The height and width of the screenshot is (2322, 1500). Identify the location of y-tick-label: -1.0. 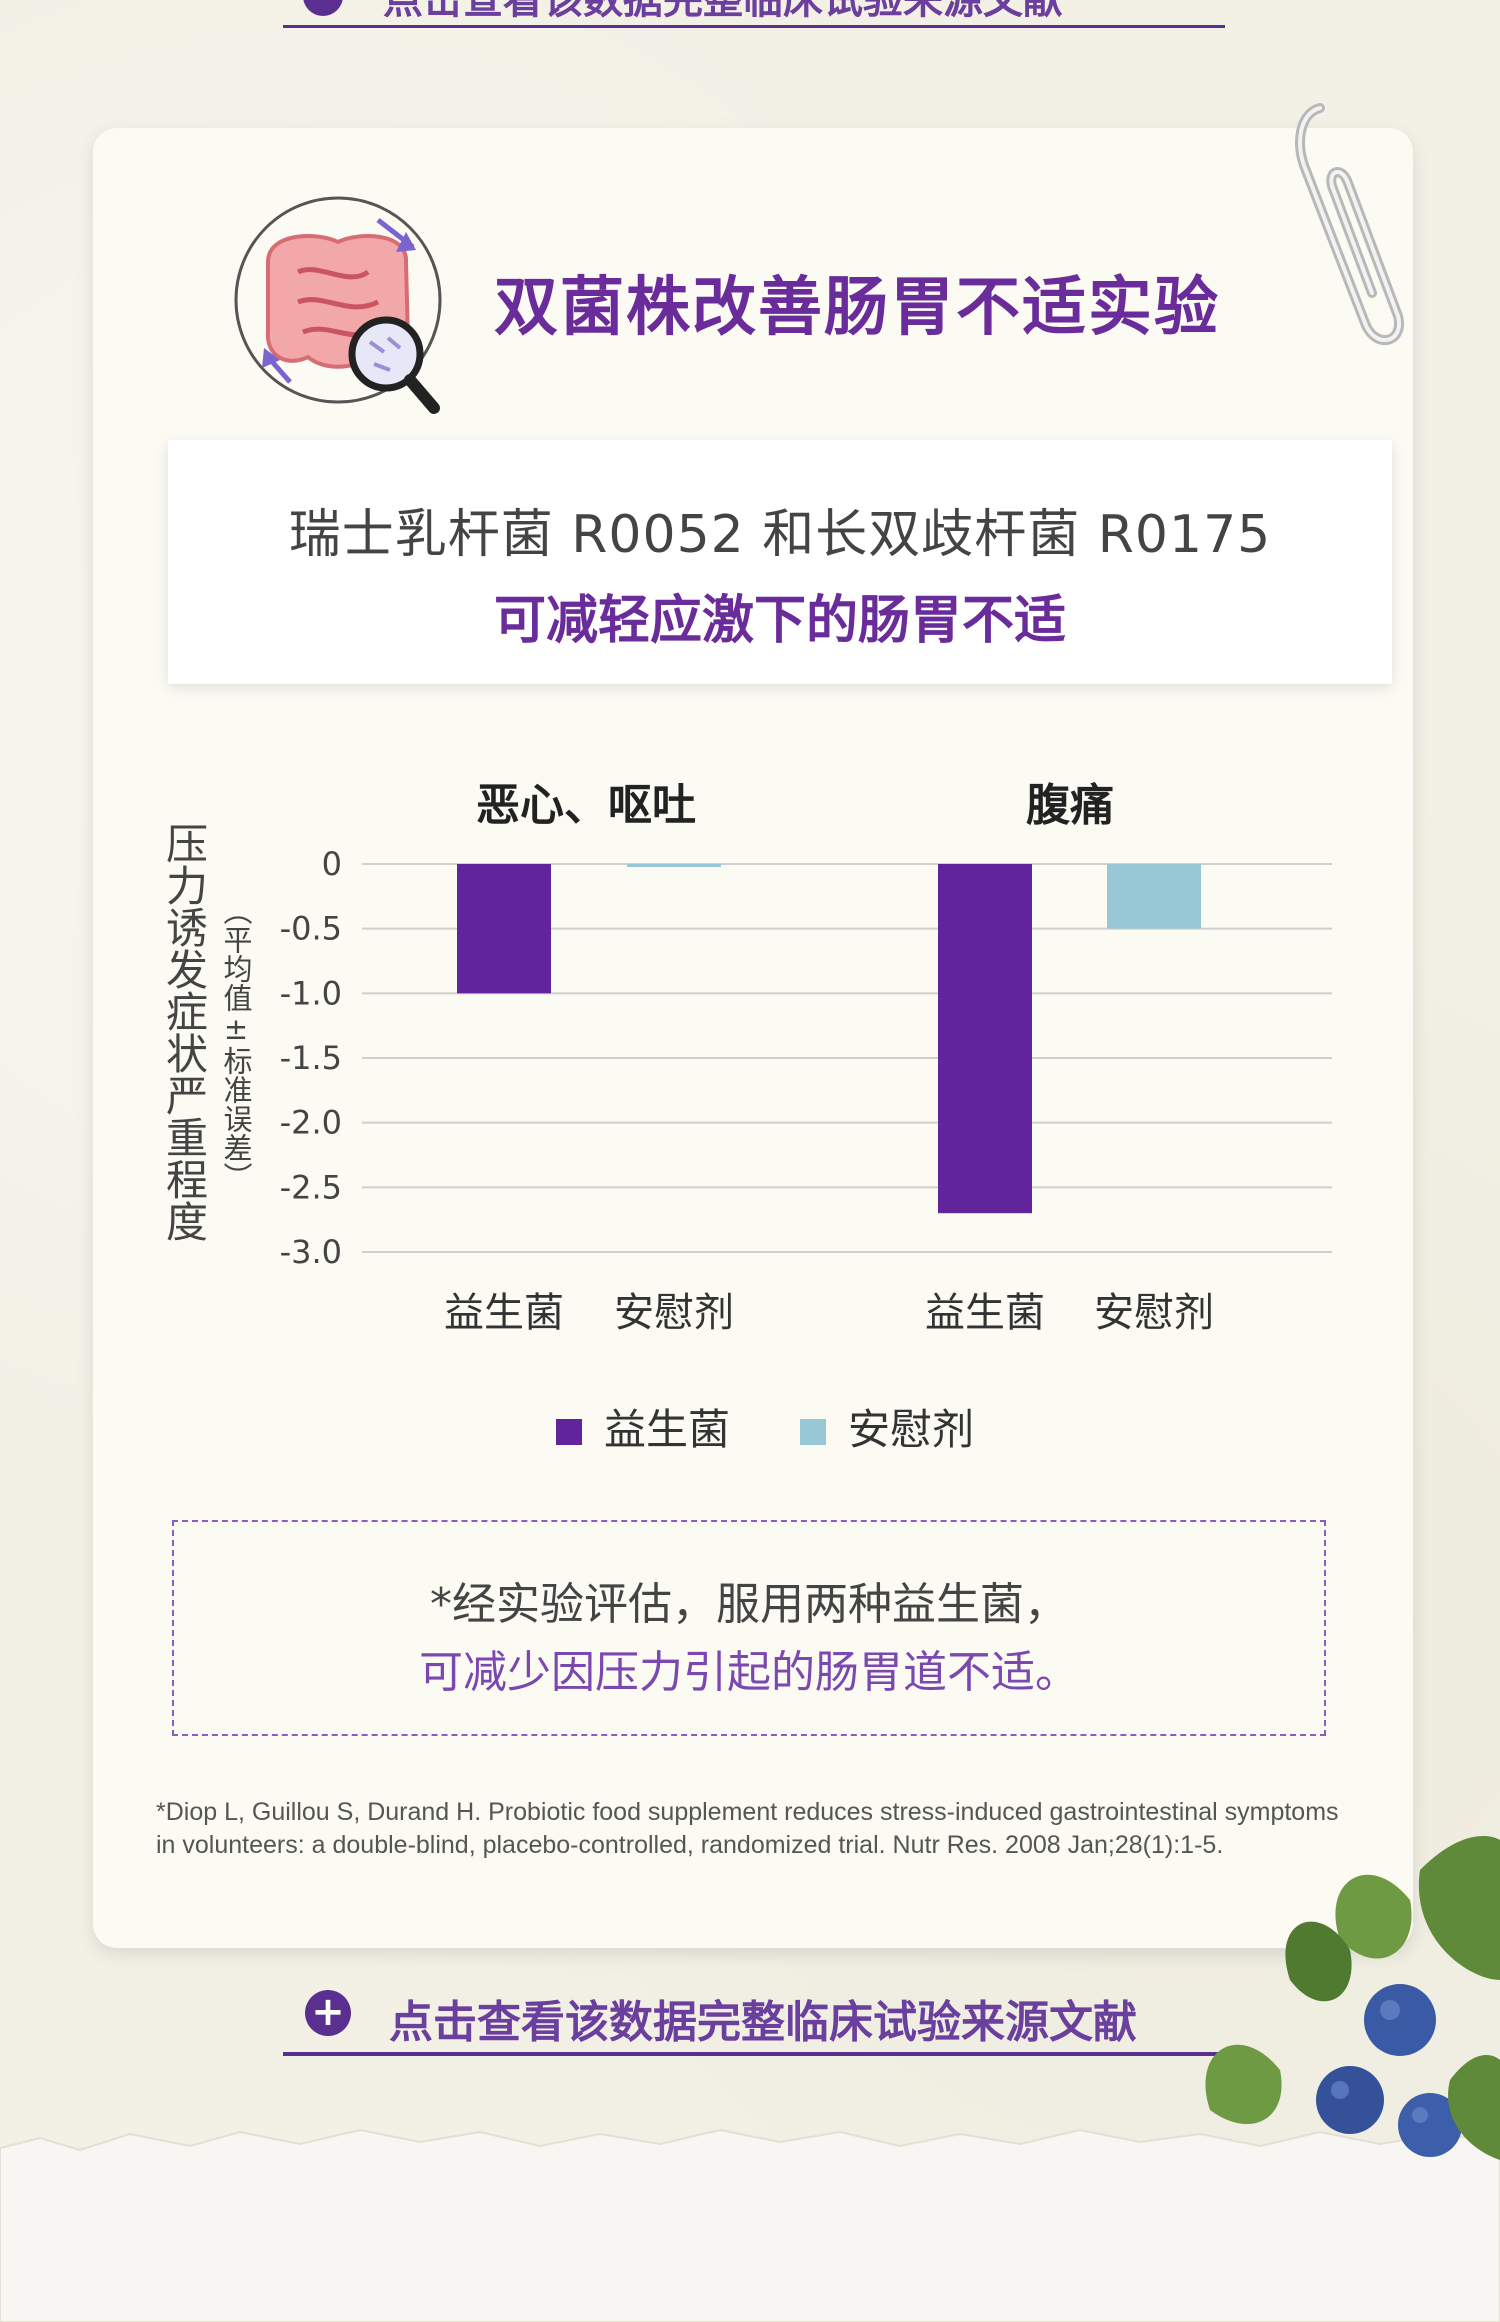
(311, 993).